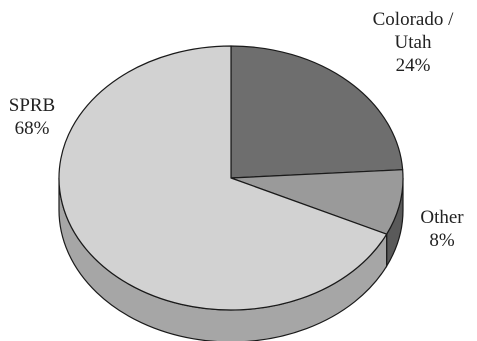 The image size is (477, 341). What do you see at coordinates (442, 217) in the screenshot?
I see `slice-label-other-line-1: Other` at bounding box center [442, 217].